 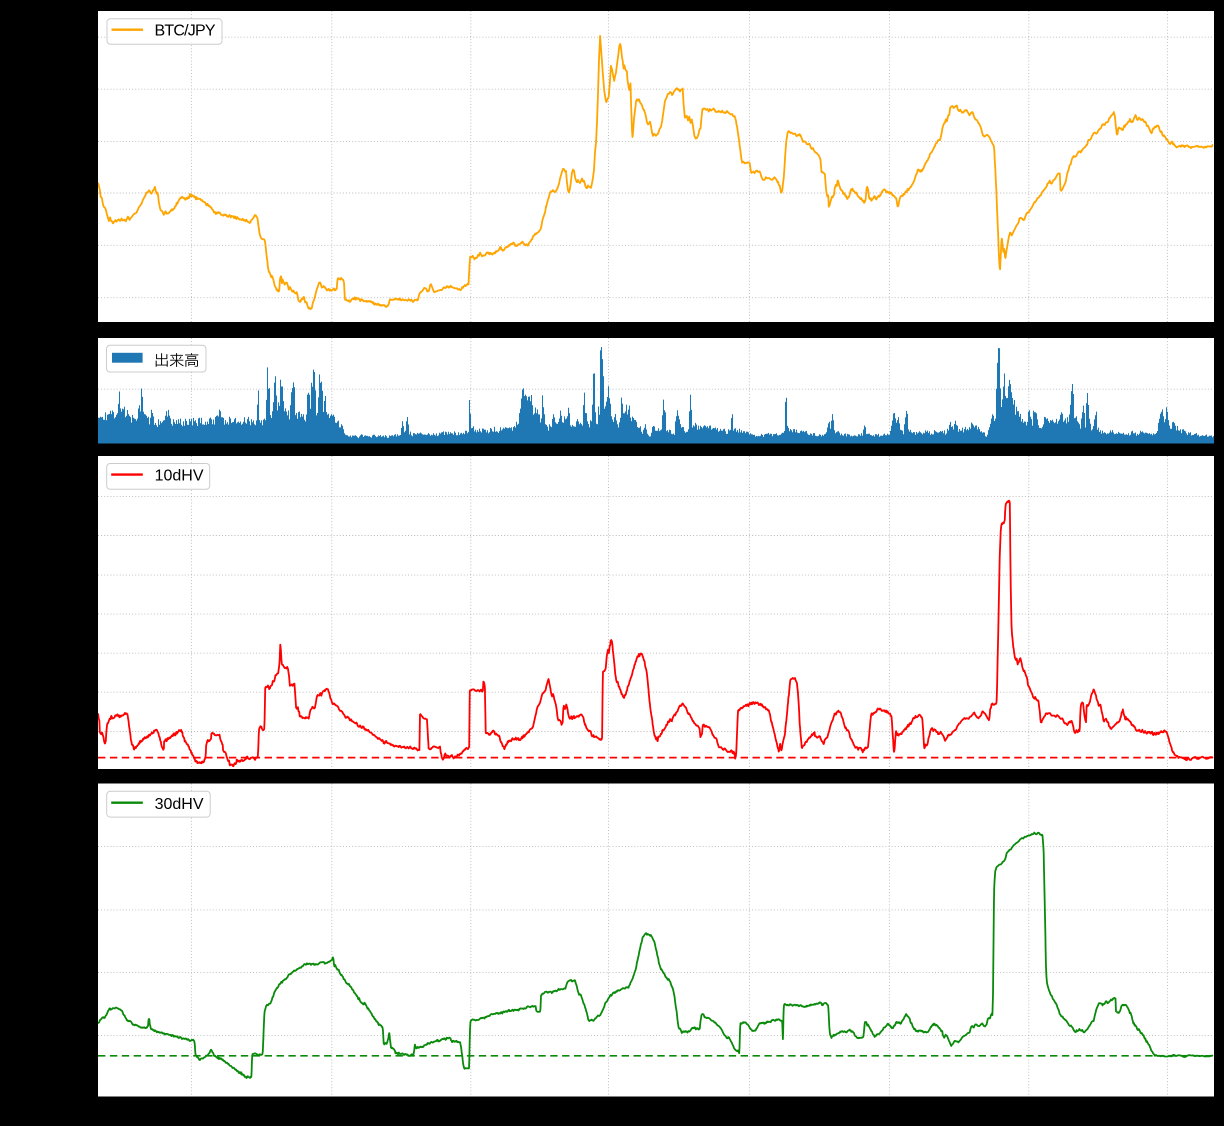 I want to click on svg-text: 10dHV, so click(x=179, y=476).